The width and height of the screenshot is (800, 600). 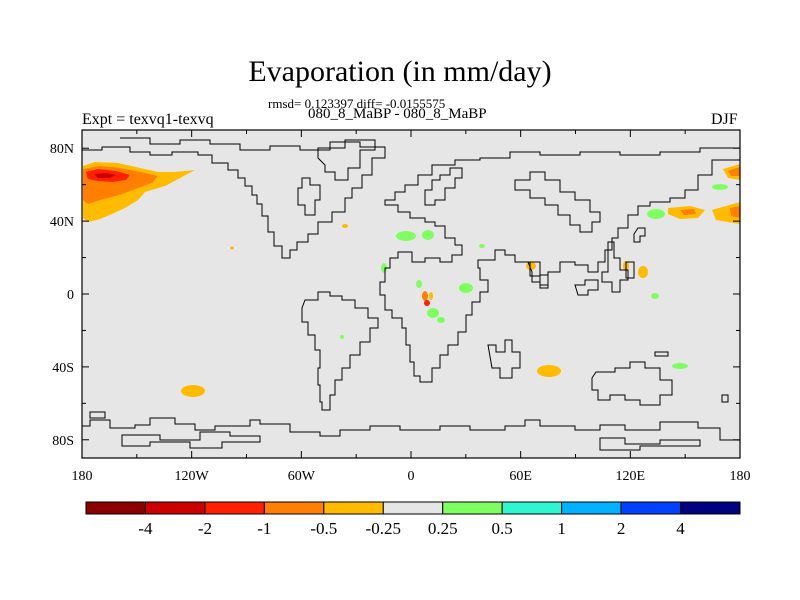 I want to click on colorbar-label: 0.5, so click(x=502, y=528).